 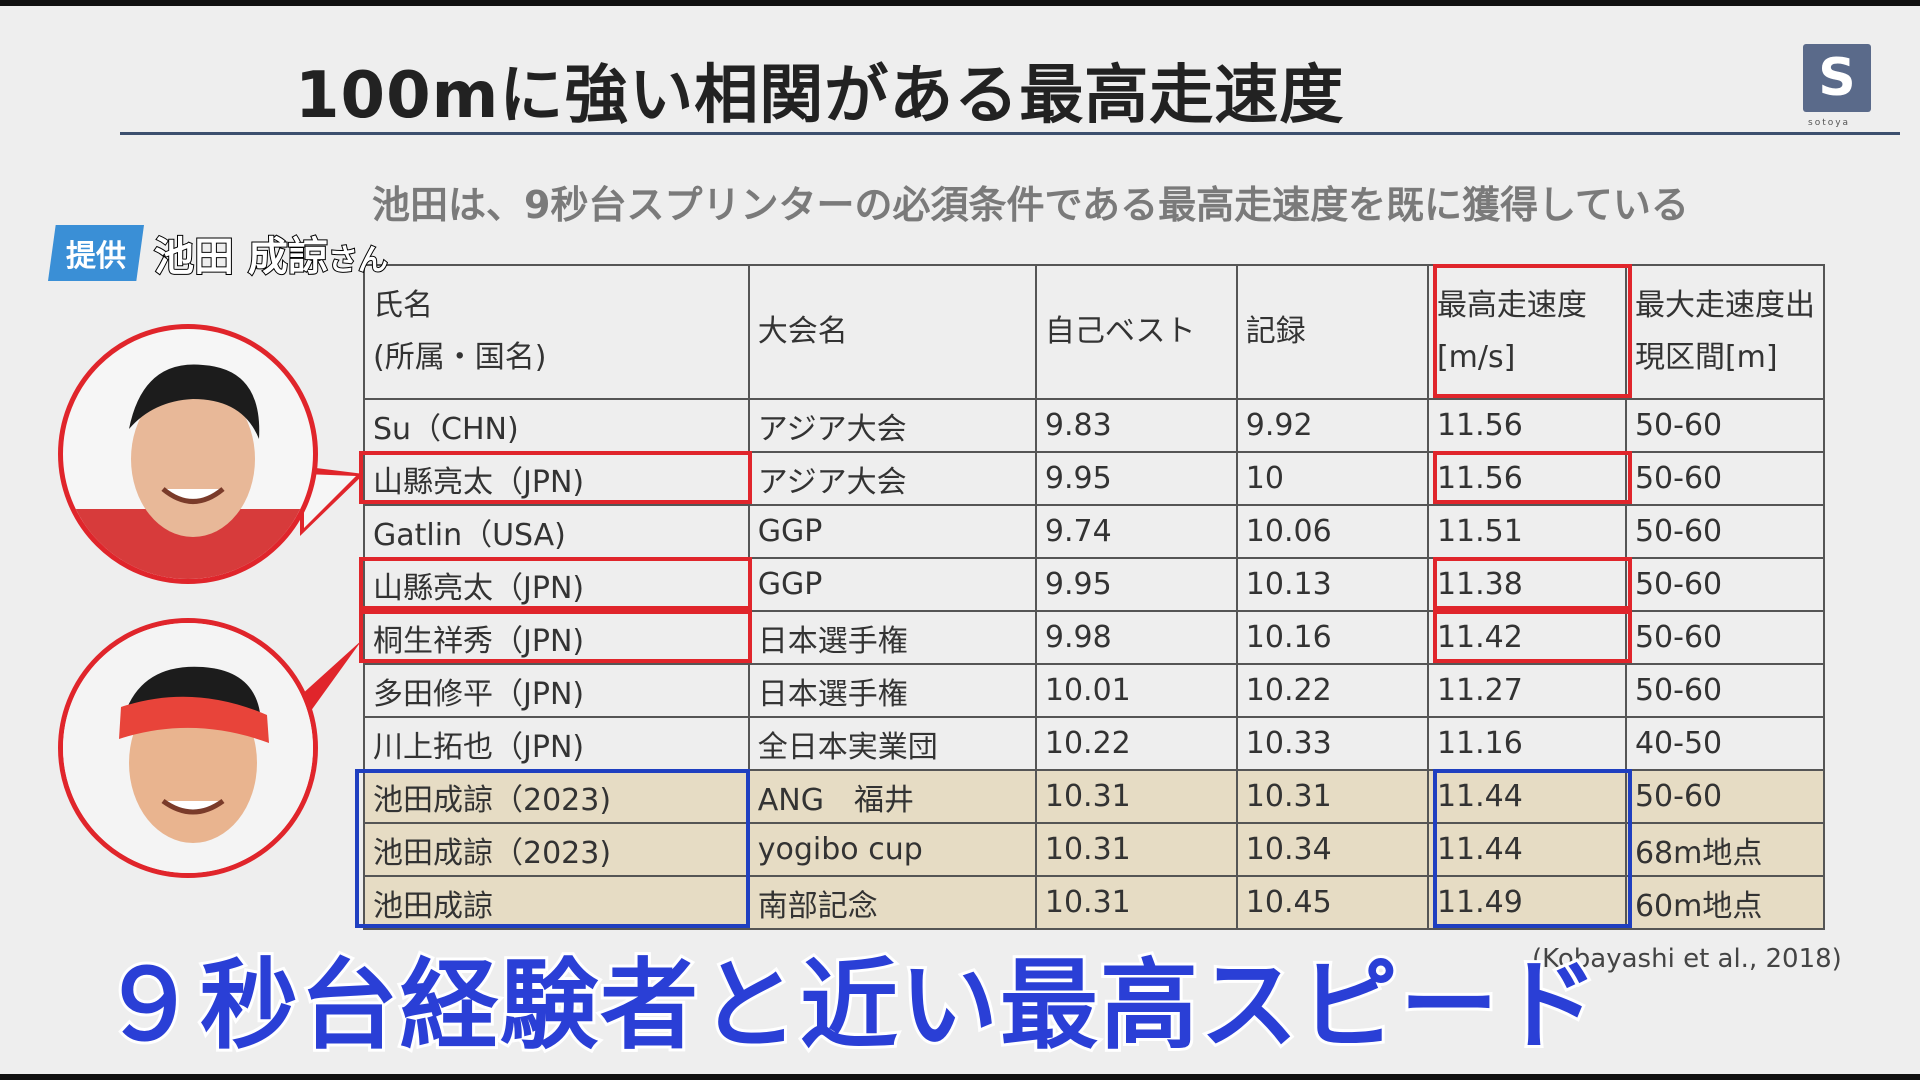 What do you see at coordinates (1332, 743) in the screenshot?
I see `cell-record: 10.33` at bounding box center [1332, 743].